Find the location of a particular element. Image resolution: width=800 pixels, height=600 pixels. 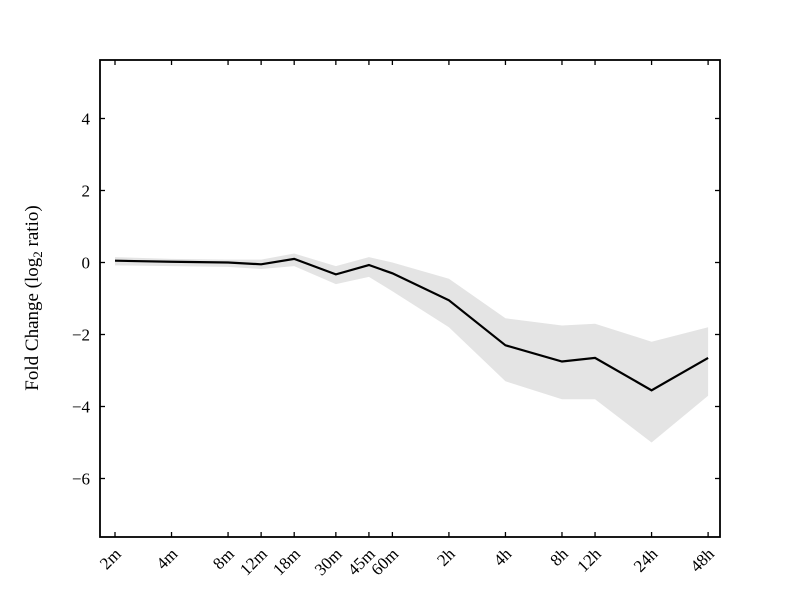

x-tick-label: 2h is located at coordinates (446, 557).